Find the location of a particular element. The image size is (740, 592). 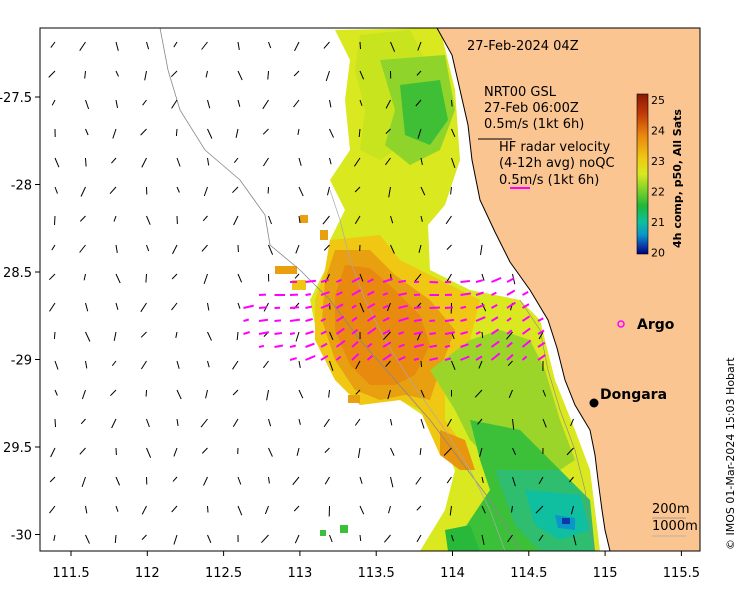

colorbar is located at coordinates (642, 174).